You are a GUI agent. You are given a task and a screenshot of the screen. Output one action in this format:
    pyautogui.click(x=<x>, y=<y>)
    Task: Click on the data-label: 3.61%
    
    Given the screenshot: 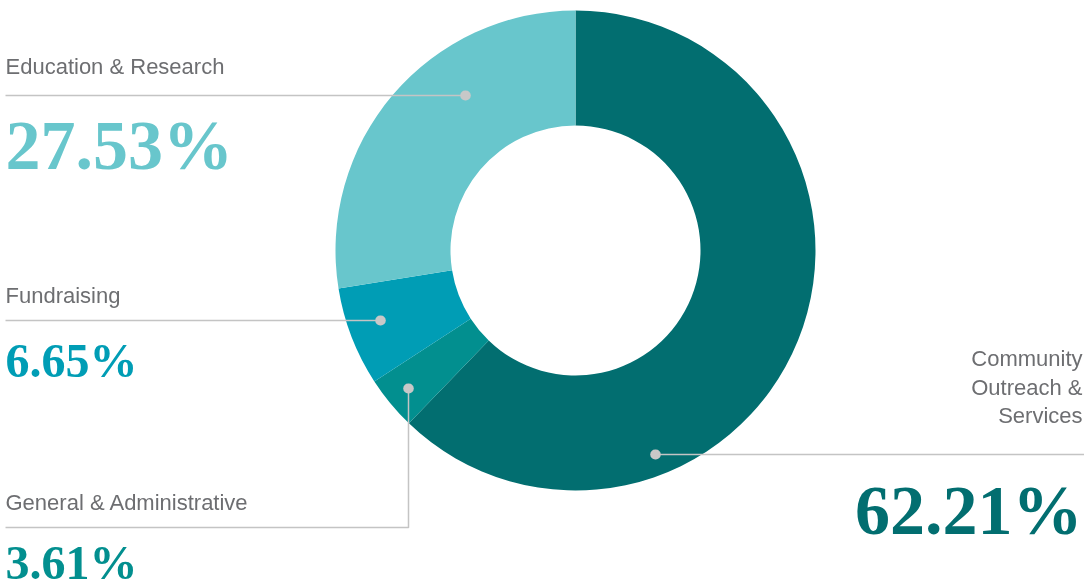 What is the action you would take?
    pyautogui.click(x=71, y=560)
    